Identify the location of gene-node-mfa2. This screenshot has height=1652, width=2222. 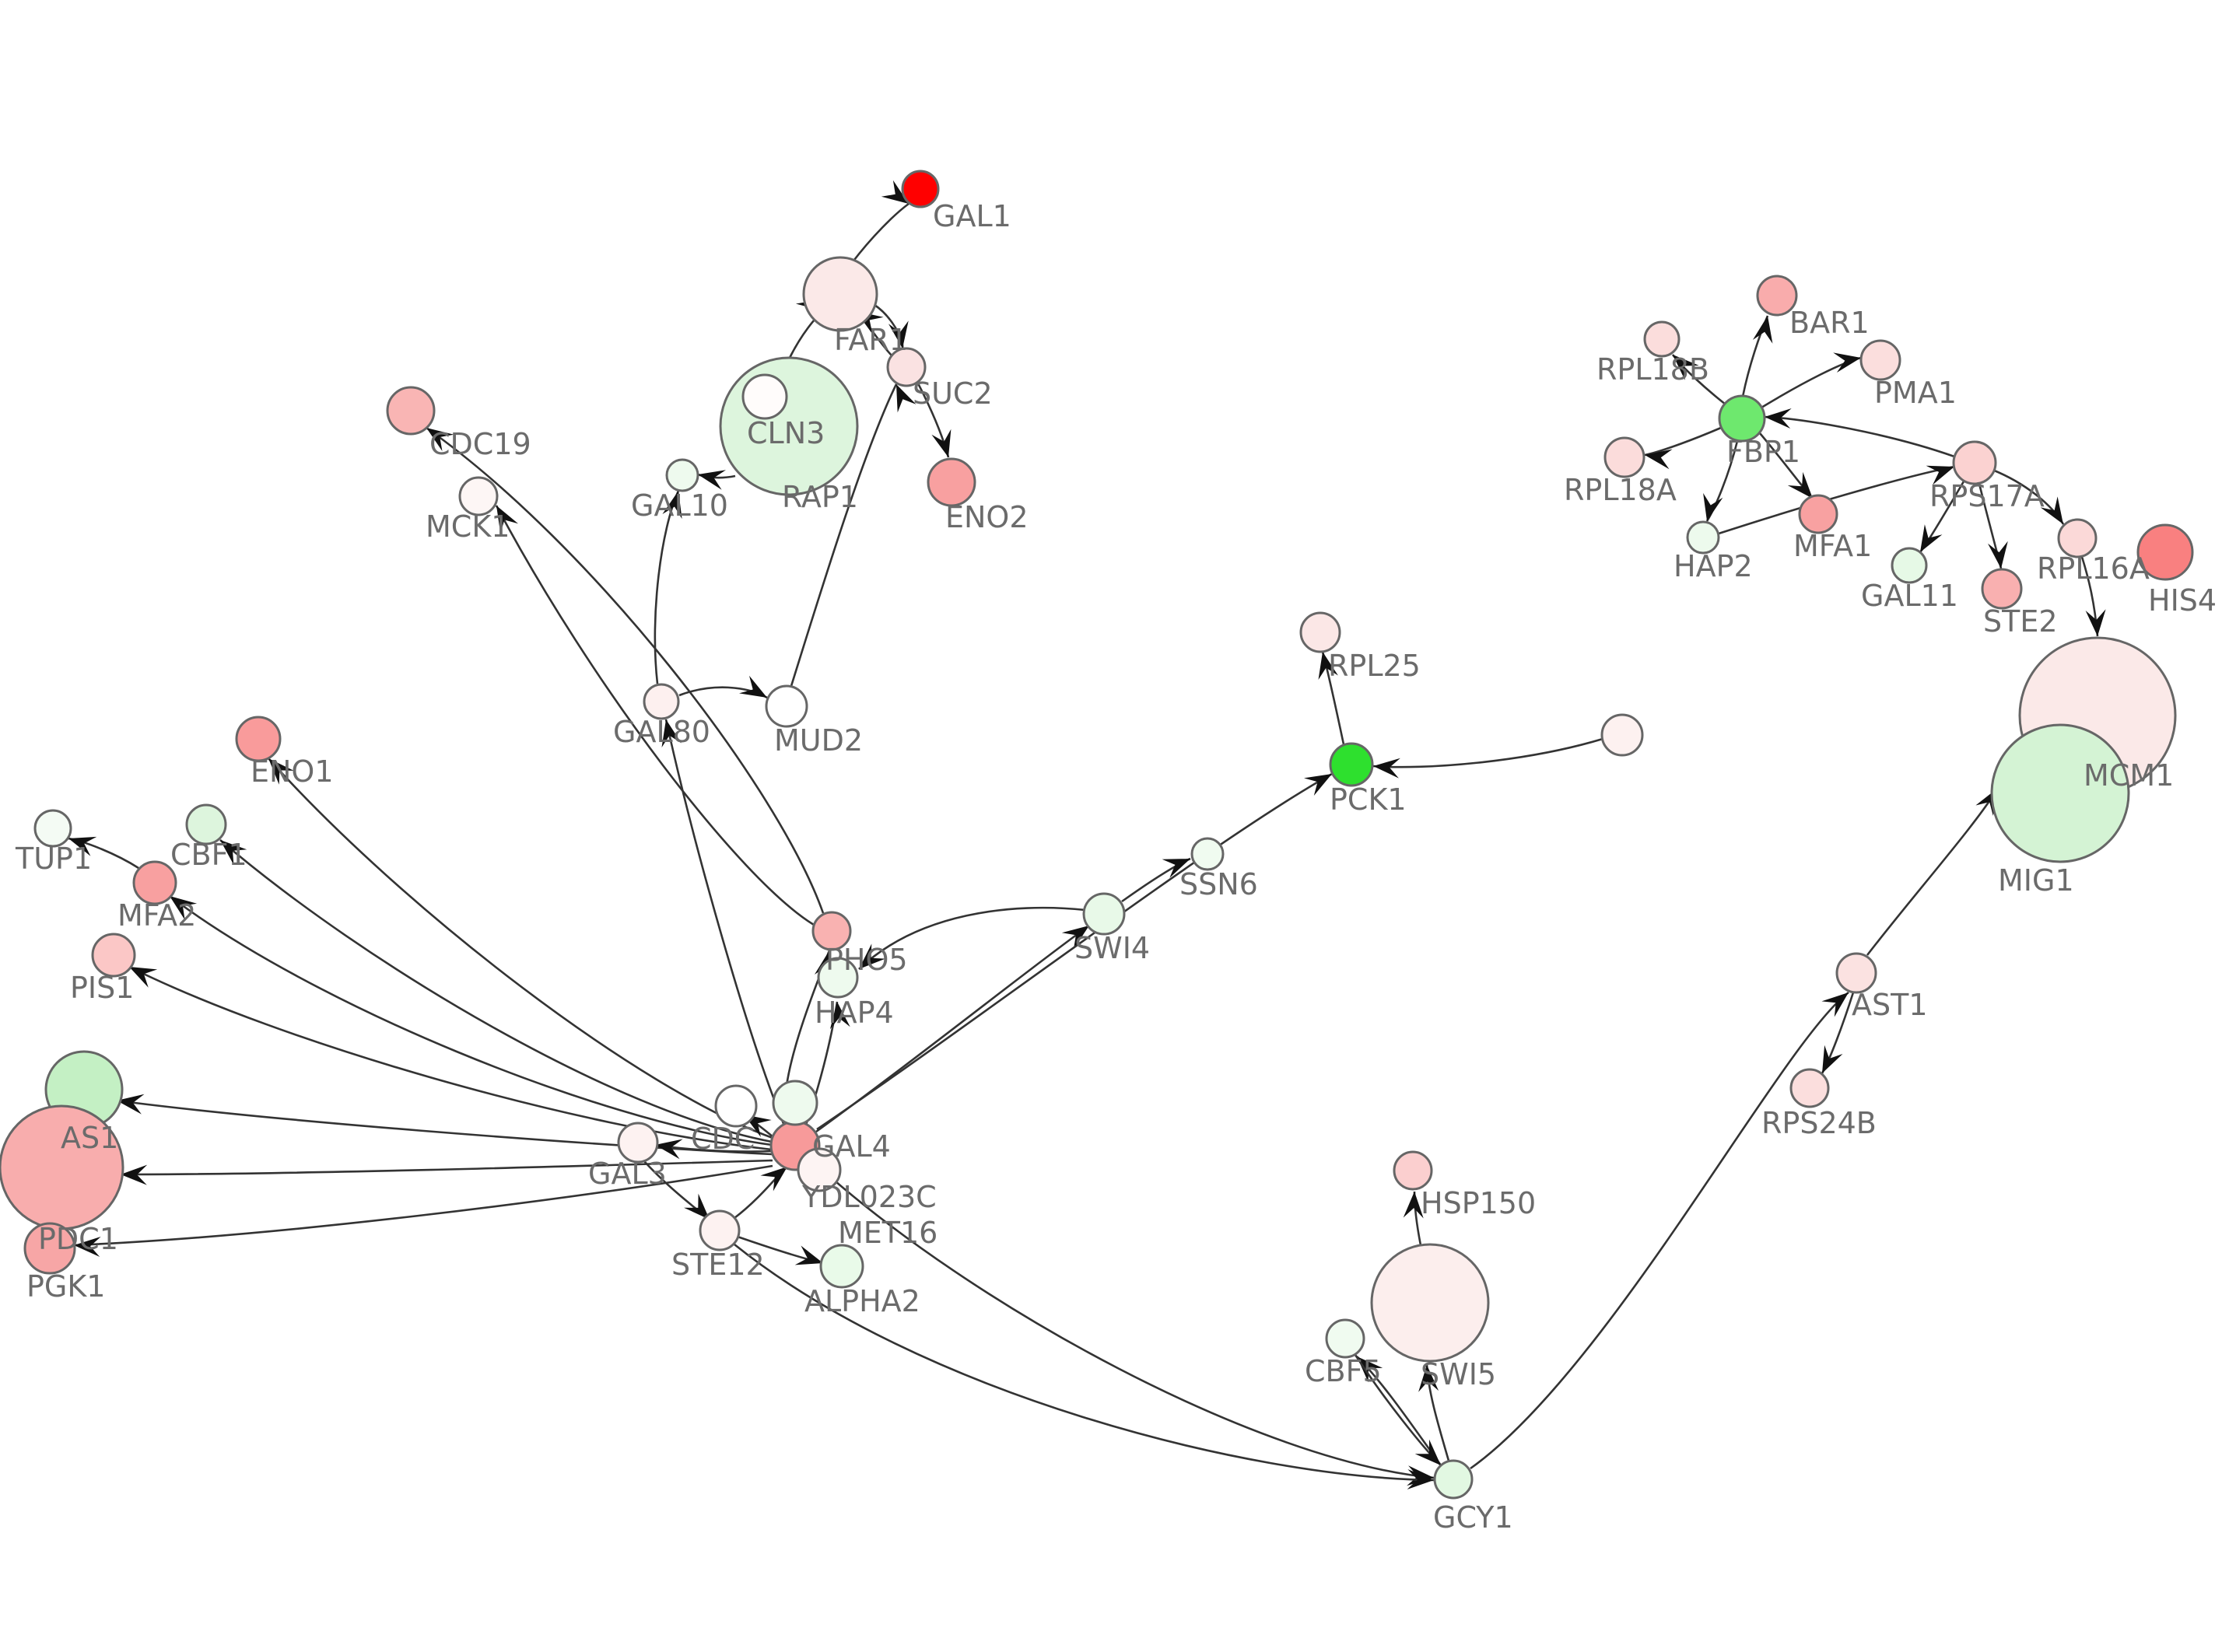
(154, 883).